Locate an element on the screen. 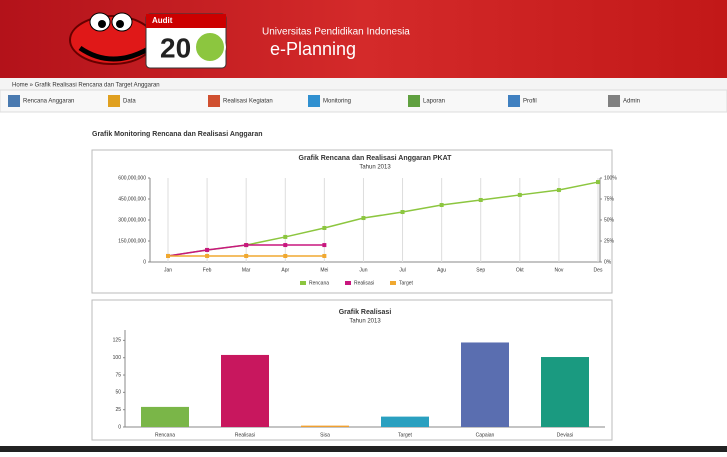  y-tick-label: 100 is located at coordinates (117, 358).